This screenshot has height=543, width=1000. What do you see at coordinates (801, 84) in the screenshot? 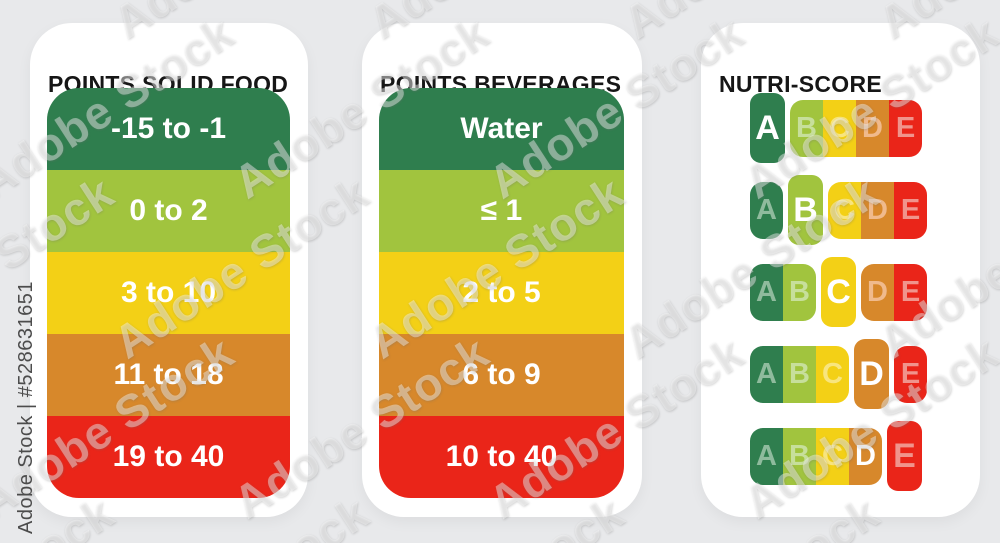
I see `panel-title-nutriscore: NUTRI-SCORE` at bounding box center [801, 84].